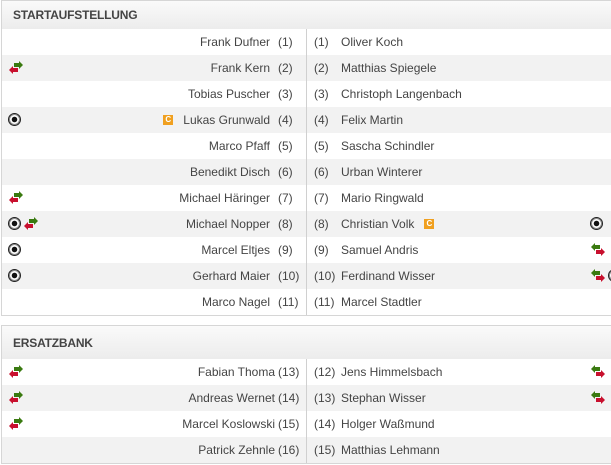 The image size is (611, 465). What do you see at coordinates (388, 424) in the screenshot?
I see `away-player-name: Holger Waßmund` at bounding box center [388, 424].